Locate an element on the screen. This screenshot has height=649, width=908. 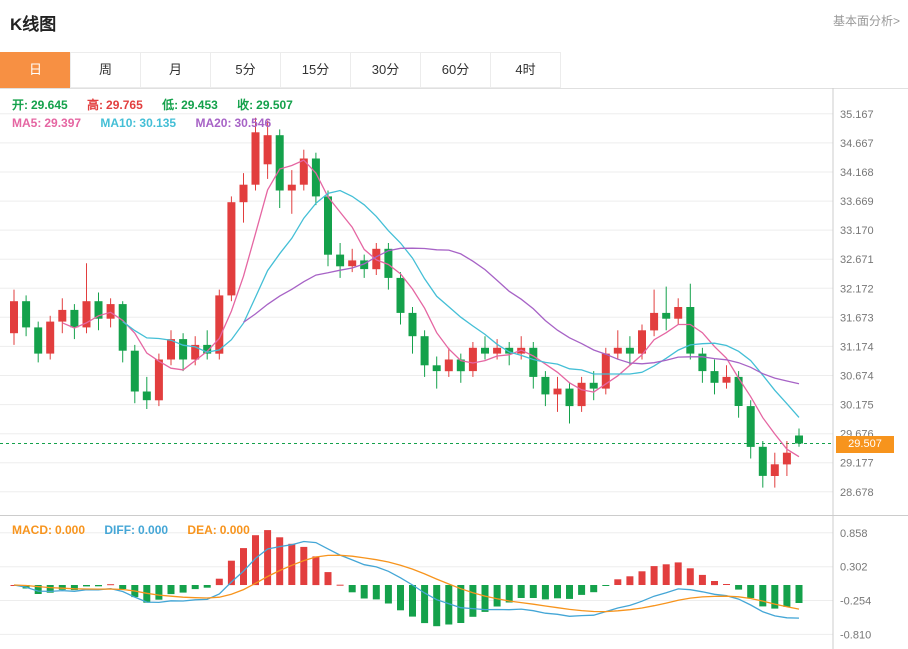
tab-month: 月 is located at coordinates (175, 70).